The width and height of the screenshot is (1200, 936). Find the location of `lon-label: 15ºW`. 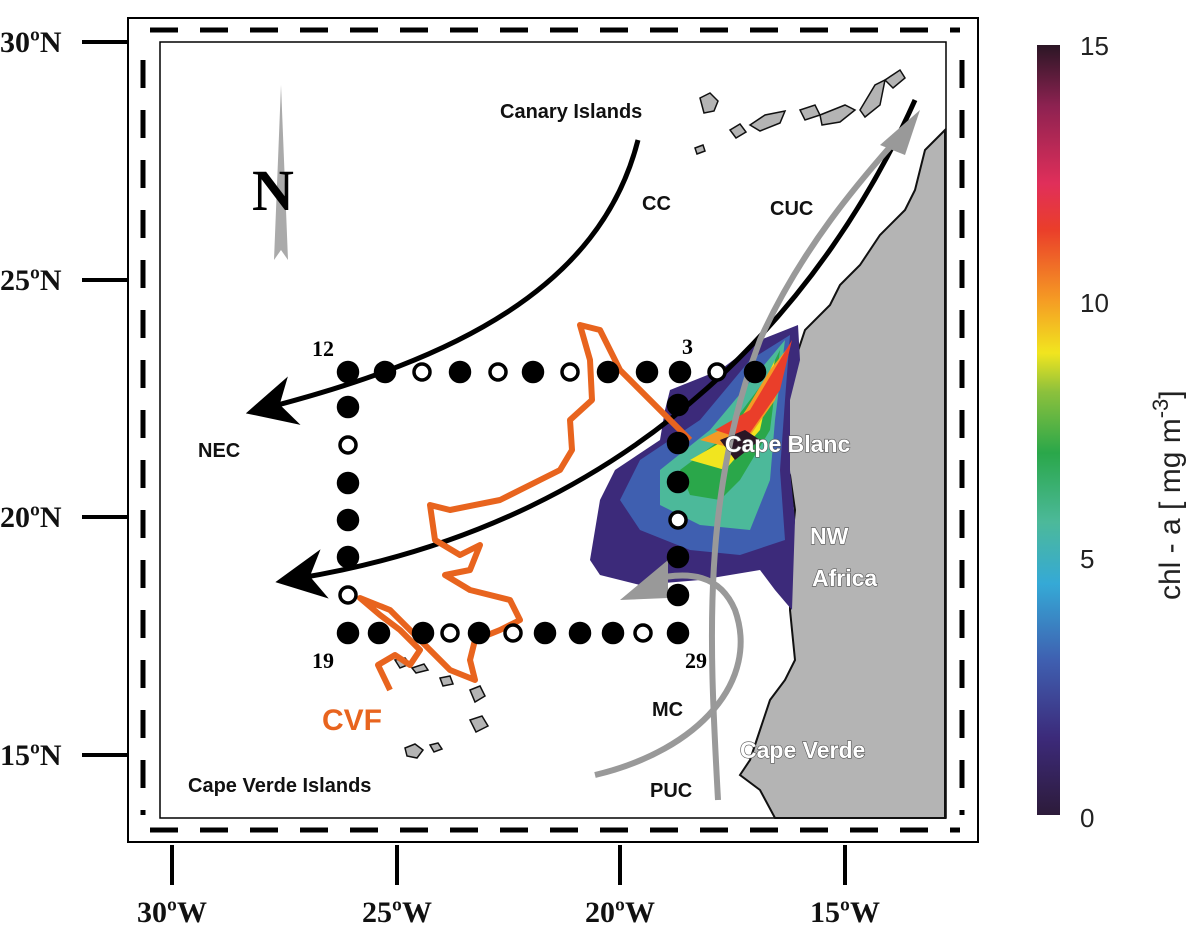

lon-label: 15ºW is located at coordinates (845, 912).